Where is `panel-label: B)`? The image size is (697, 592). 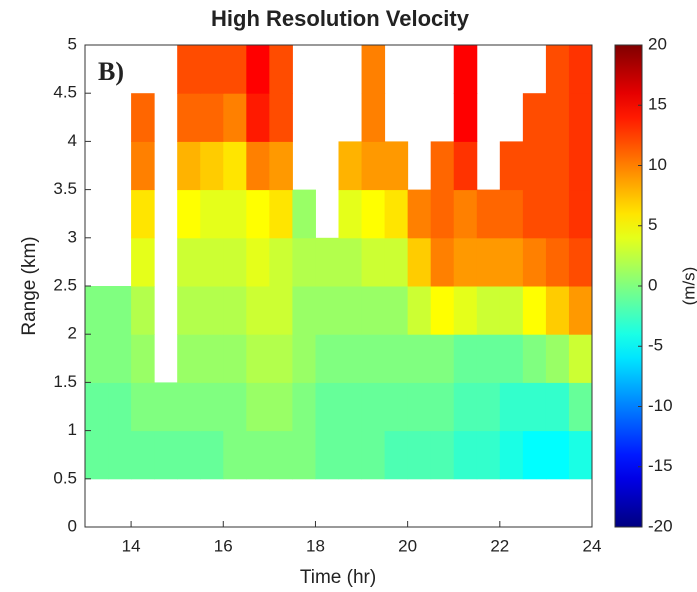 panel-label: B) is located at coordinates (111, 71).